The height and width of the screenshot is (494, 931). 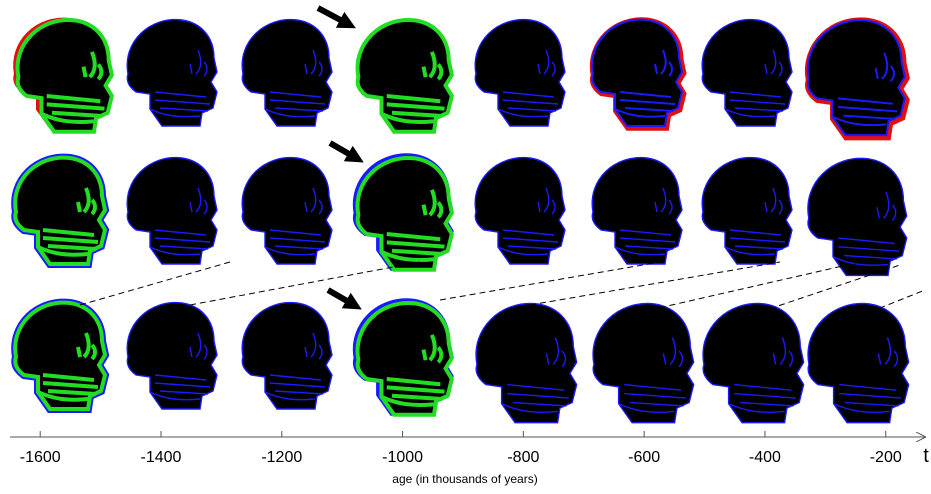 I want to click on axis-end-label: t, so click(x=926, y=456).